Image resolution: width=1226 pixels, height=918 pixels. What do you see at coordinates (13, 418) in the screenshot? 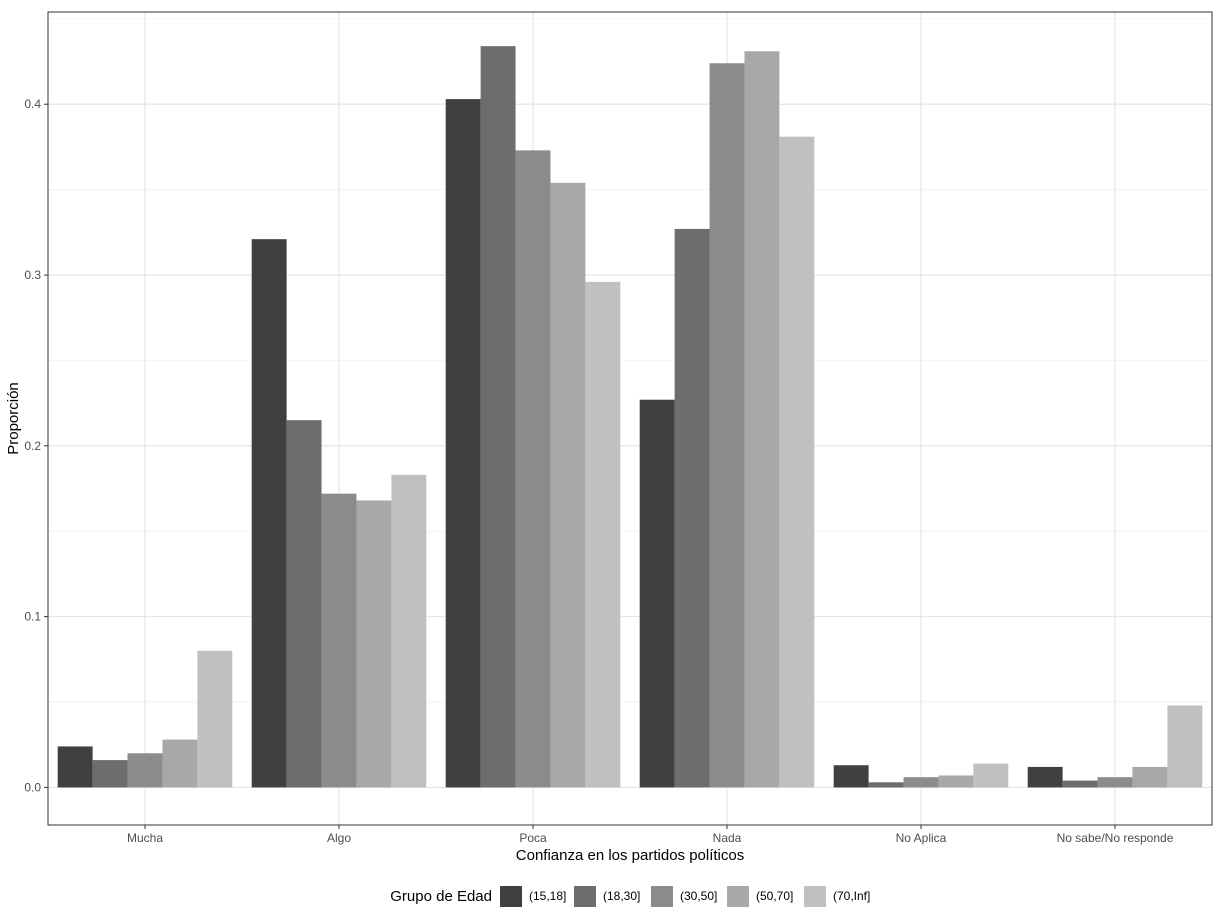
I see `y-axis-title: Proporción` at bounding box center [13, 418].